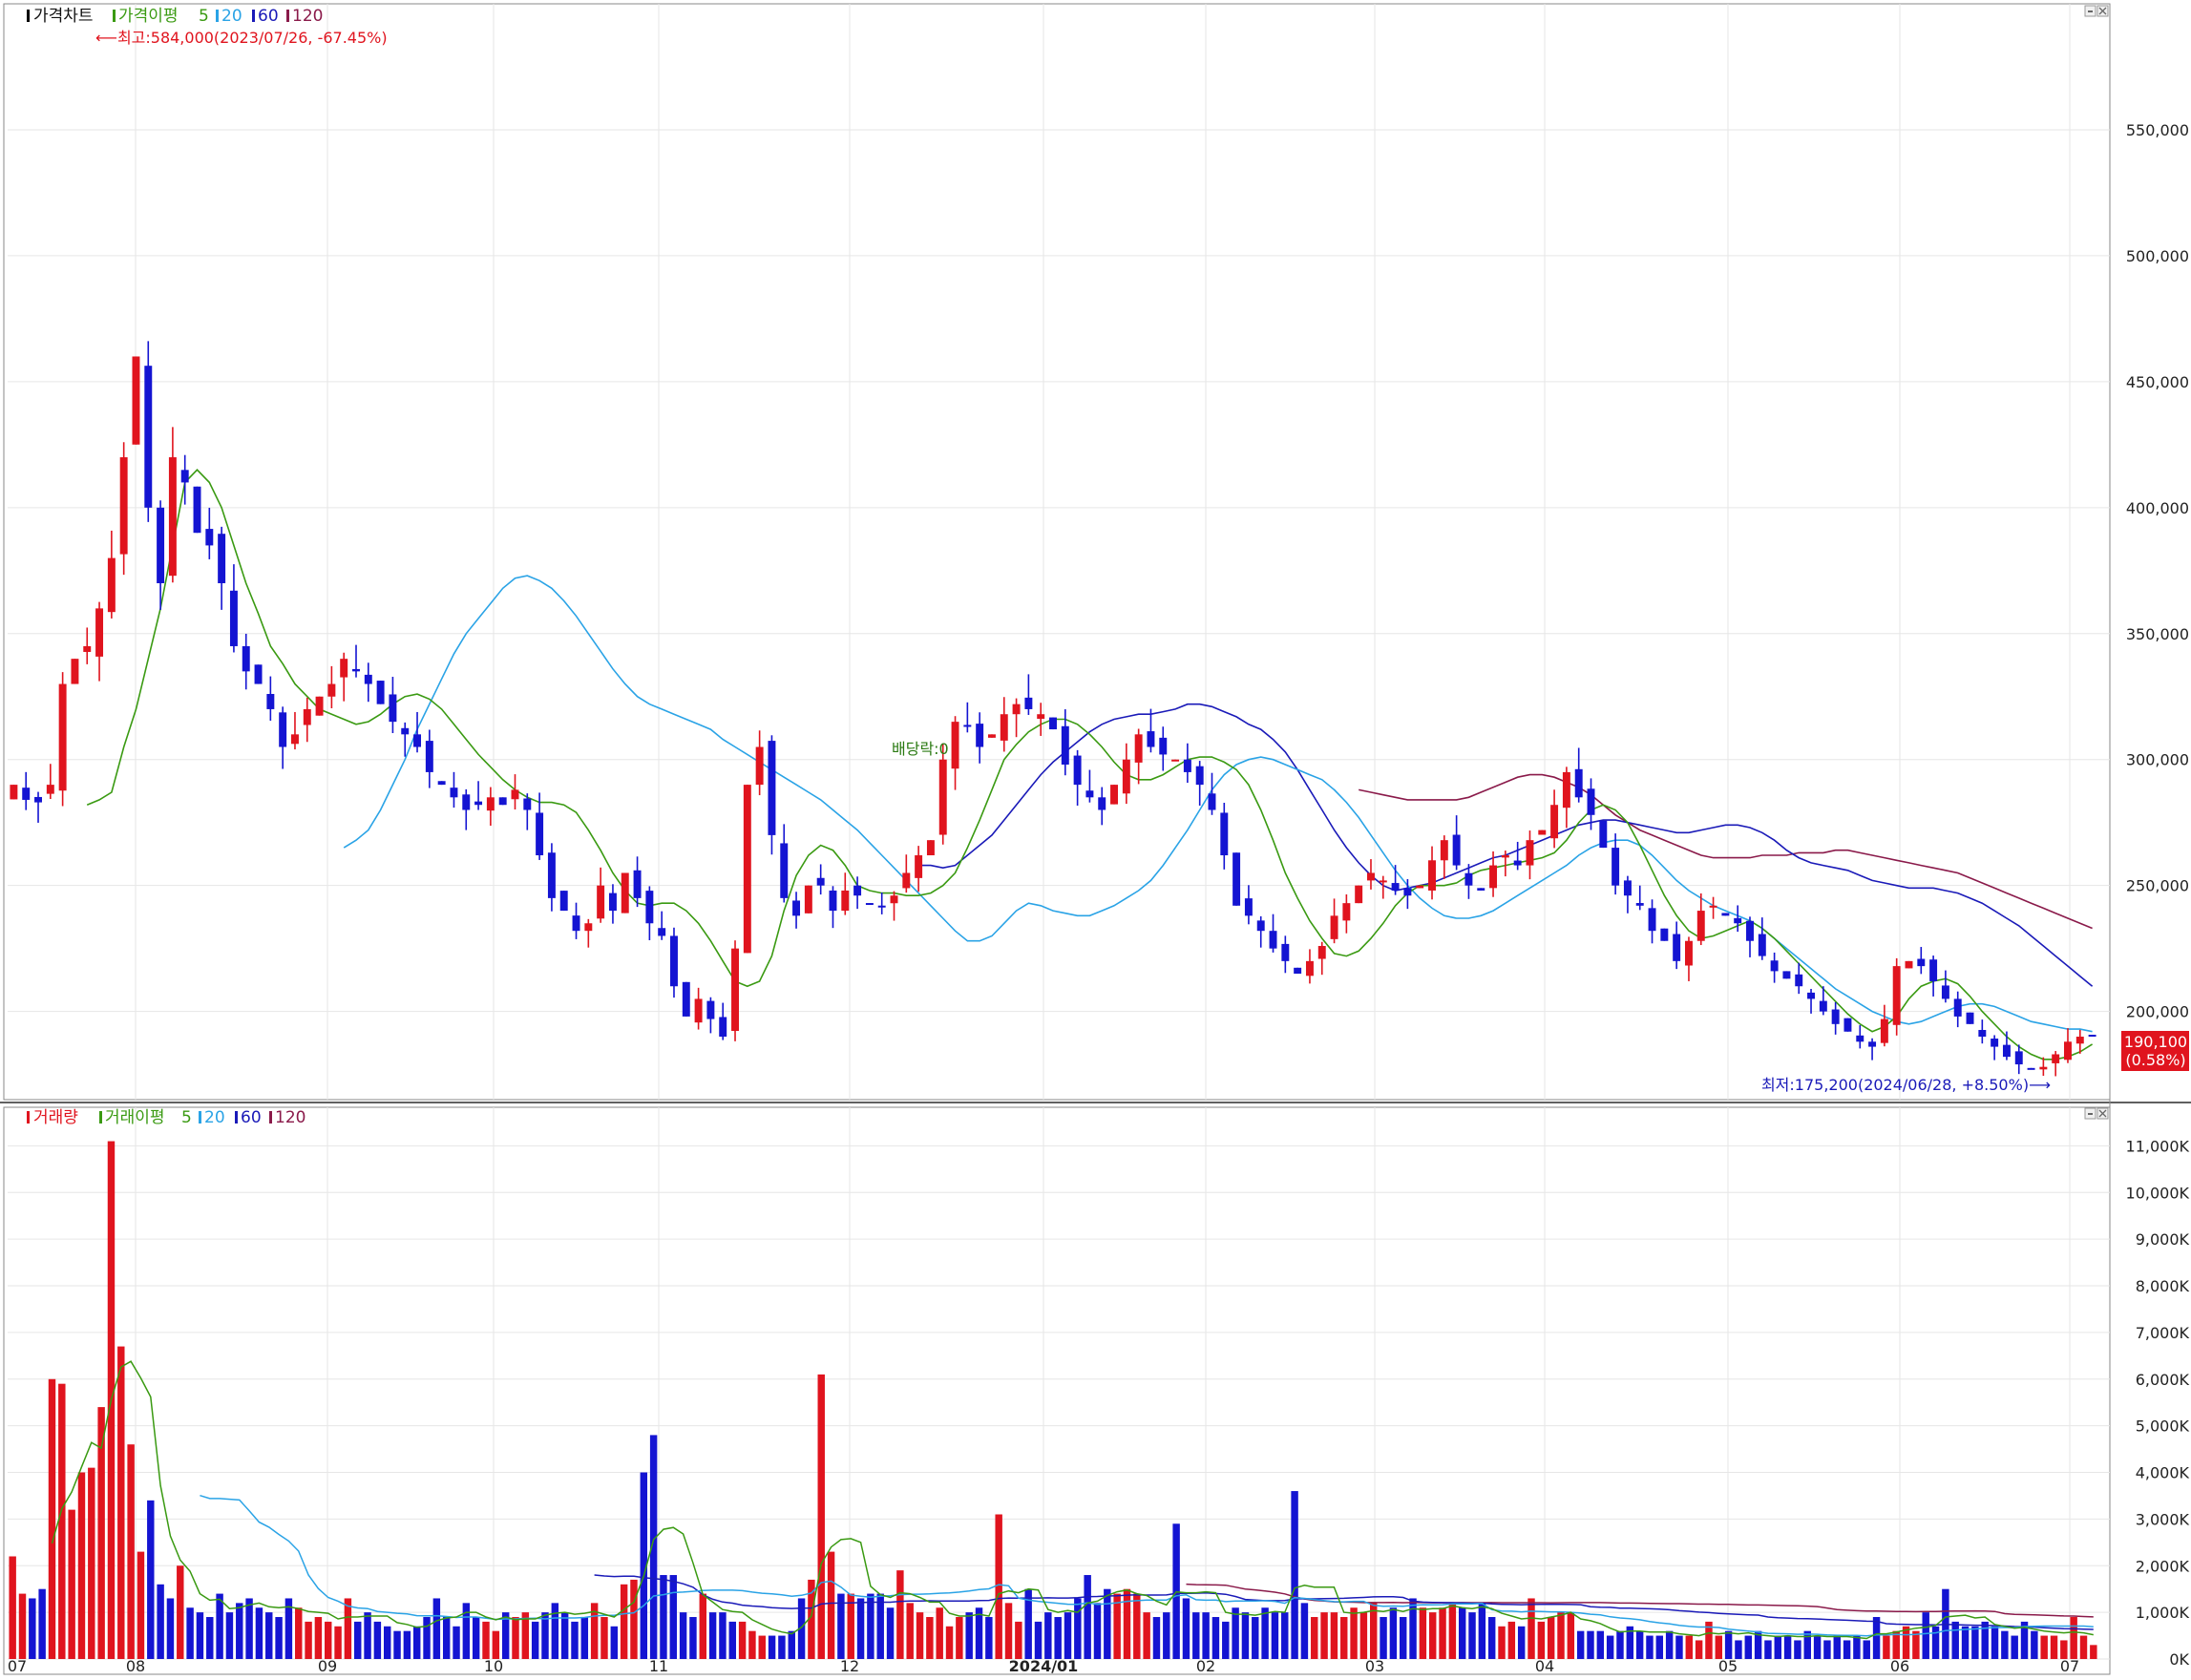 This screenshot has height=1680, width=2191. I want to click on legend-marker-vol-ma60, so click(236, 1117).